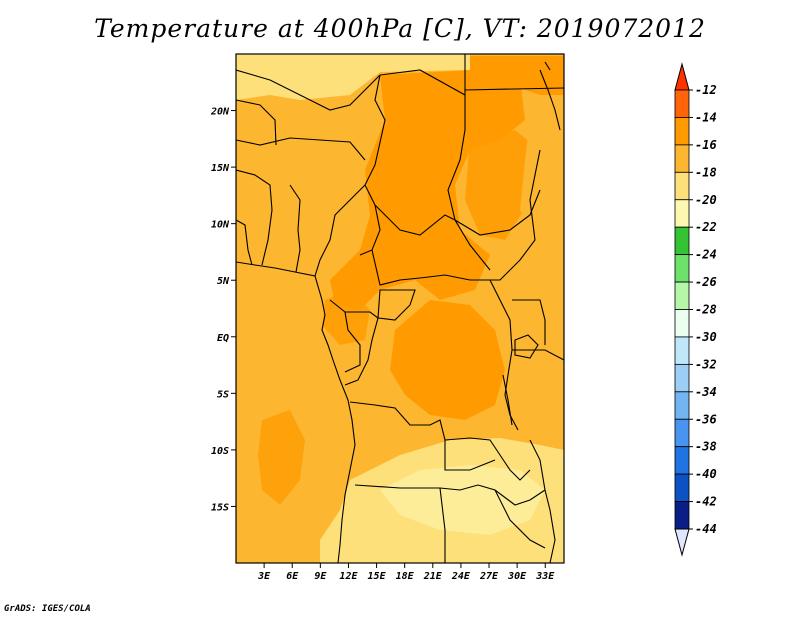 The height and width of the screenshot is (618, 800). What do you see at coordinates (706, 145) in the screenshot?
I see `colorbar-label: -16` at bounding box center [706, 145].